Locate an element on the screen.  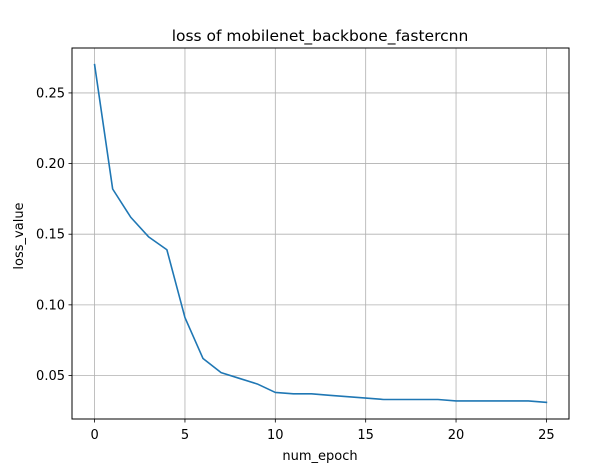
x-tick-label: 5 is located at coordinates (185, 435).